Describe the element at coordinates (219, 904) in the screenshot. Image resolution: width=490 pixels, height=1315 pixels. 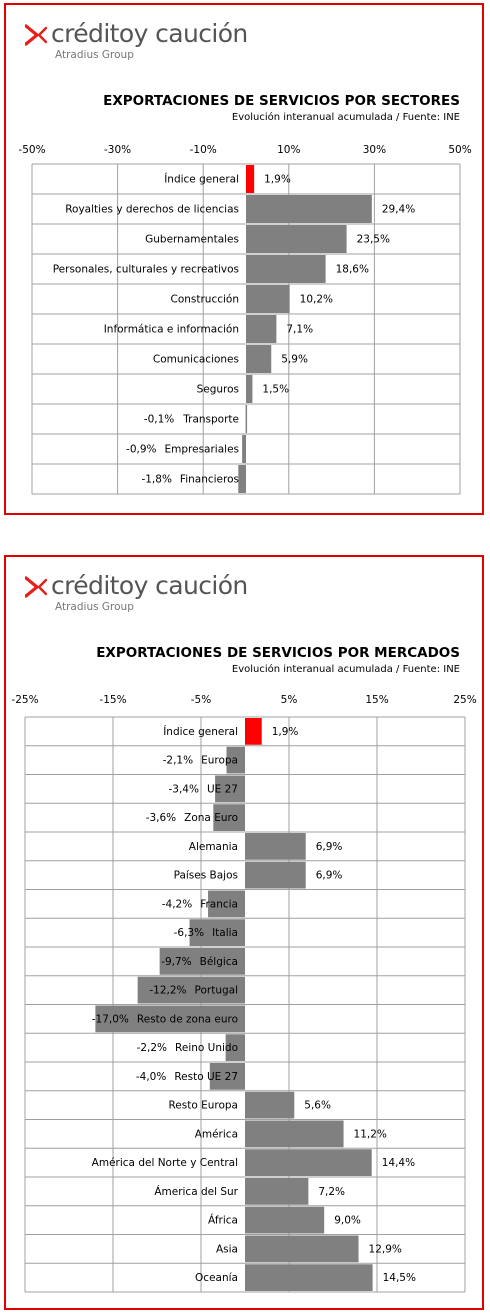
I see `category-label: Francia` at that location.